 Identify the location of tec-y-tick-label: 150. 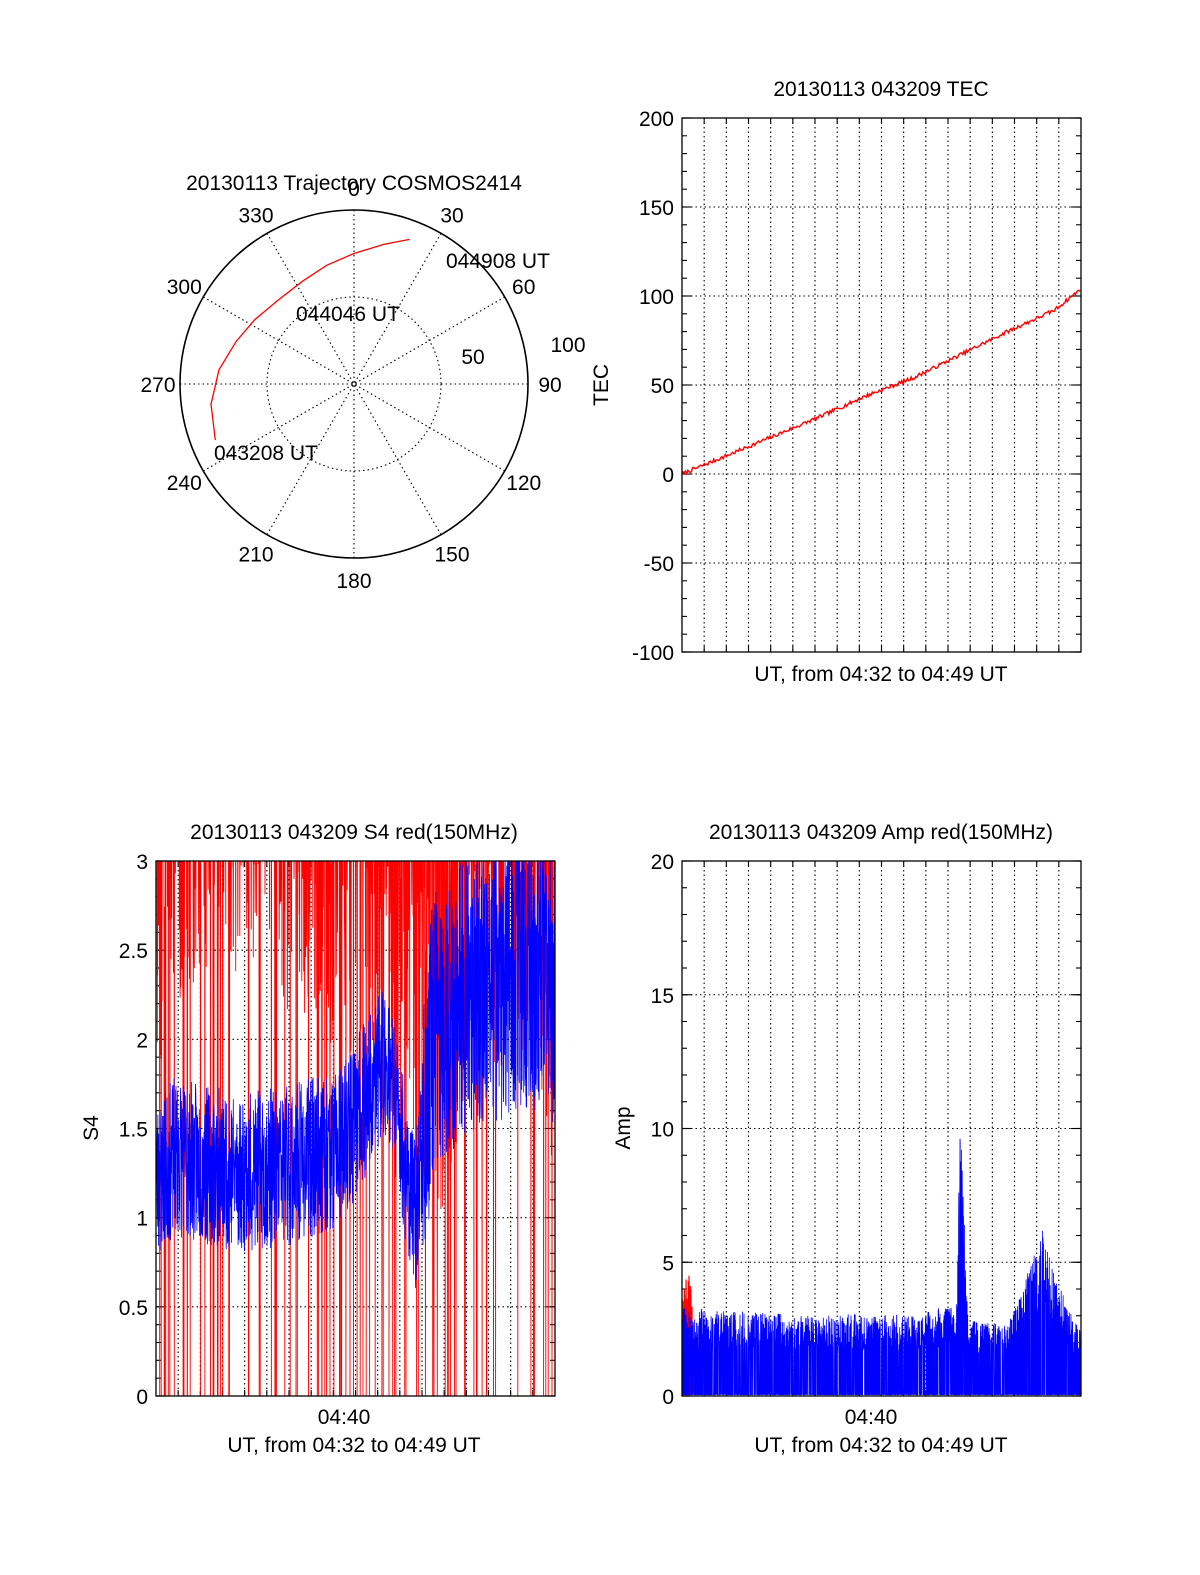
(656, 208).